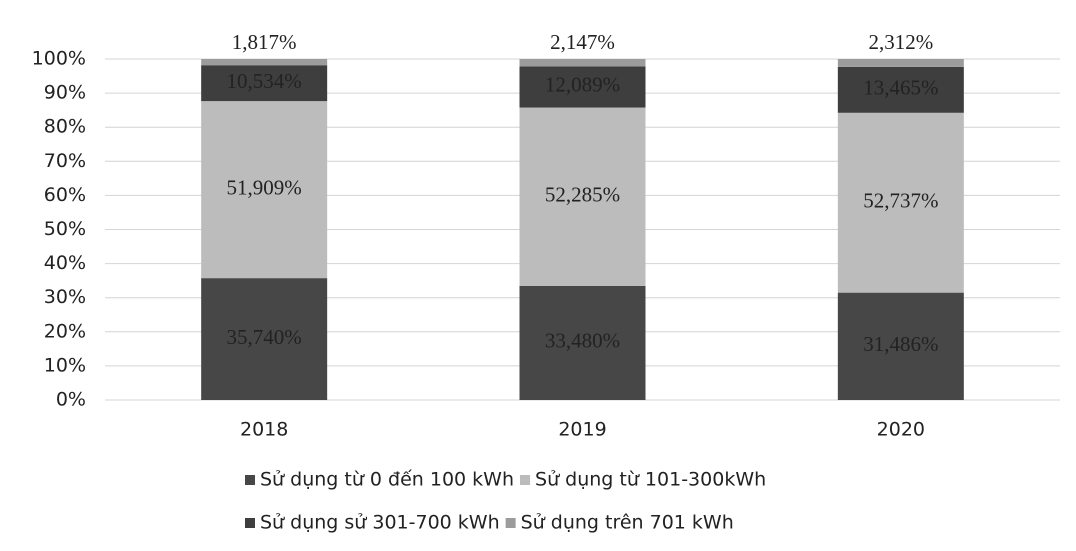 Image resolution: width=1076 pixels, height=551 pixels. I want to click on data-label: 2,147%, so click(582, 42).